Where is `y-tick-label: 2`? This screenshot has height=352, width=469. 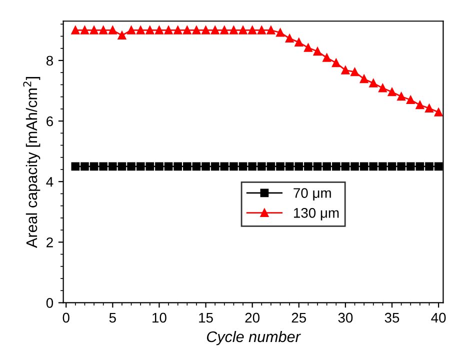 y-tick-label: 2 is located at coordinates (49, 242).